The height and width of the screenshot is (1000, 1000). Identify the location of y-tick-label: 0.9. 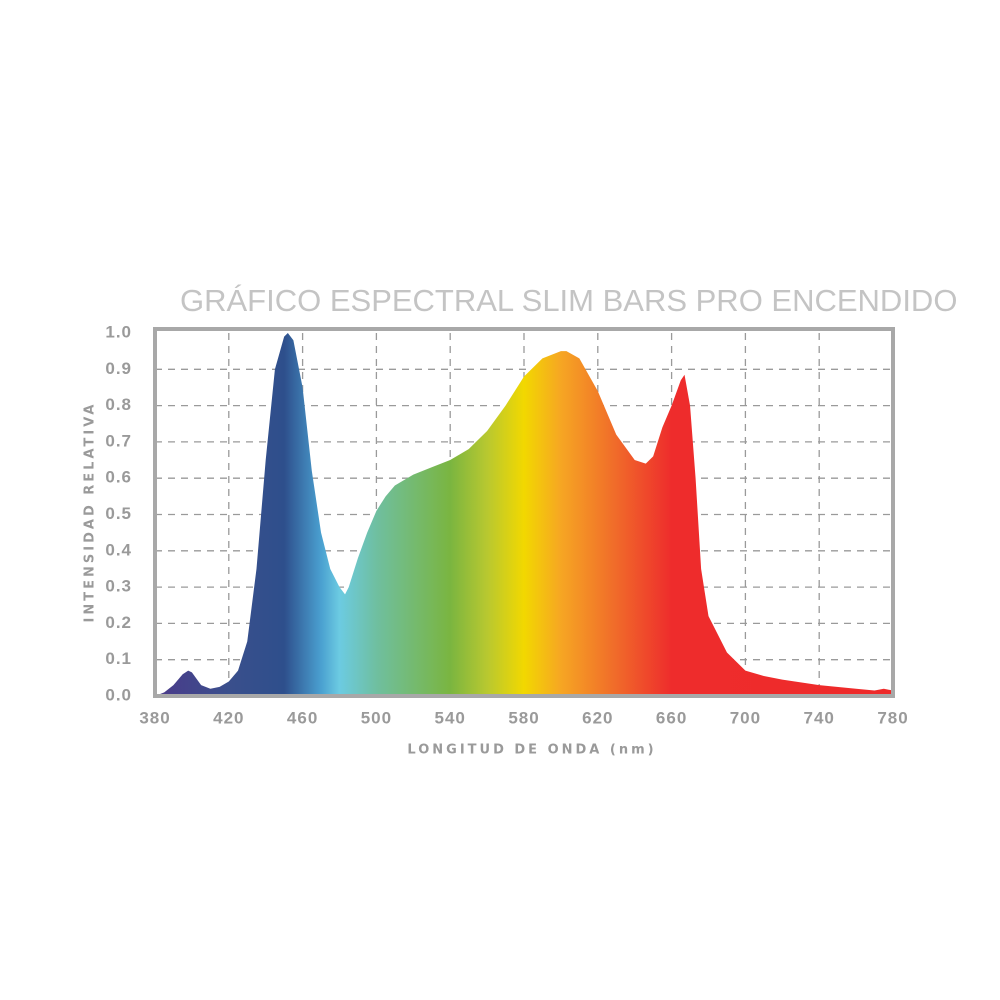
(118, 368).